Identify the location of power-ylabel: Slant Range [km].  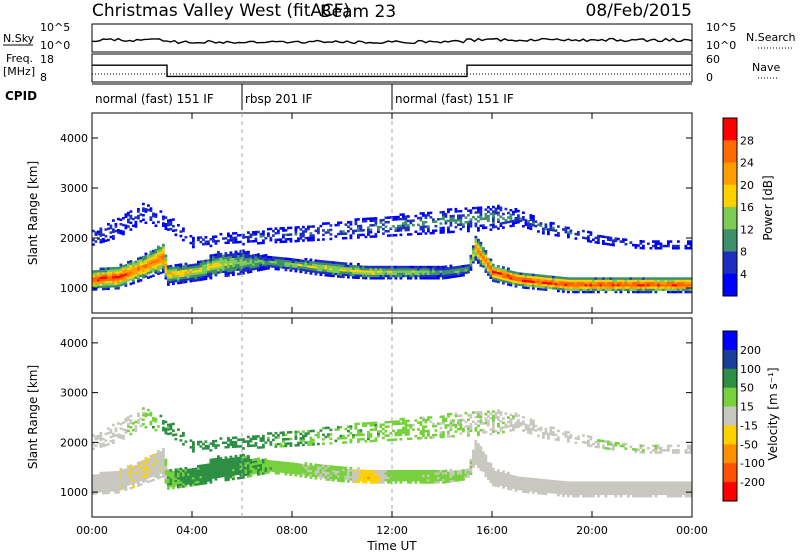
(33, 213).